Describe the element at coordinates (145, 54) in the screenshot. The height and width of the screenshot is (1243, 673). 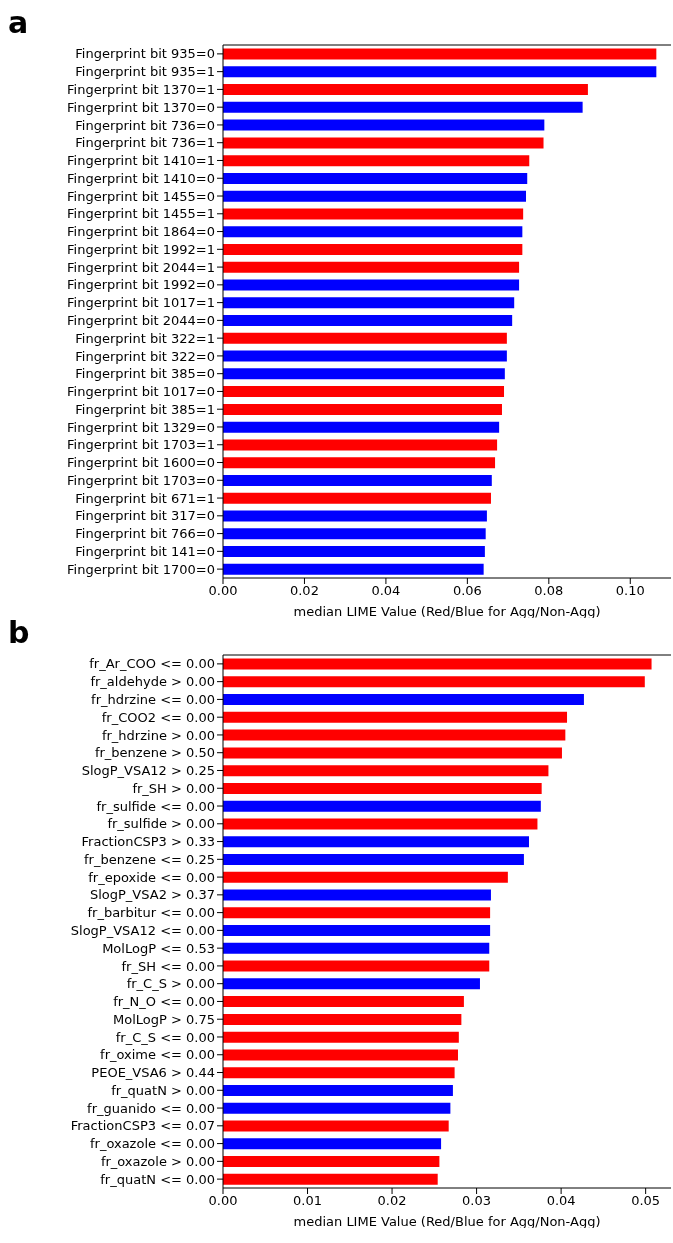
I see `y-tick-label: Fingerprint bit 935=0` at that location.